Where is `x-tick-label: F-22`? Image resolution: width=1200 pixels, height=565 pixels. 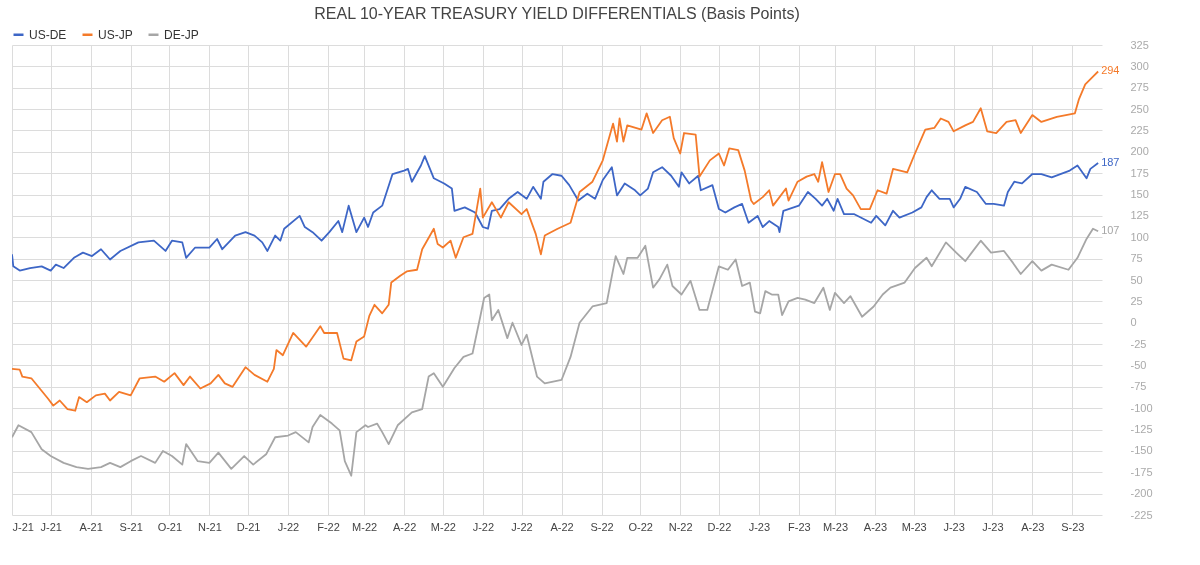 x-tick-label: F-22 is located at coordinates (328, 526).